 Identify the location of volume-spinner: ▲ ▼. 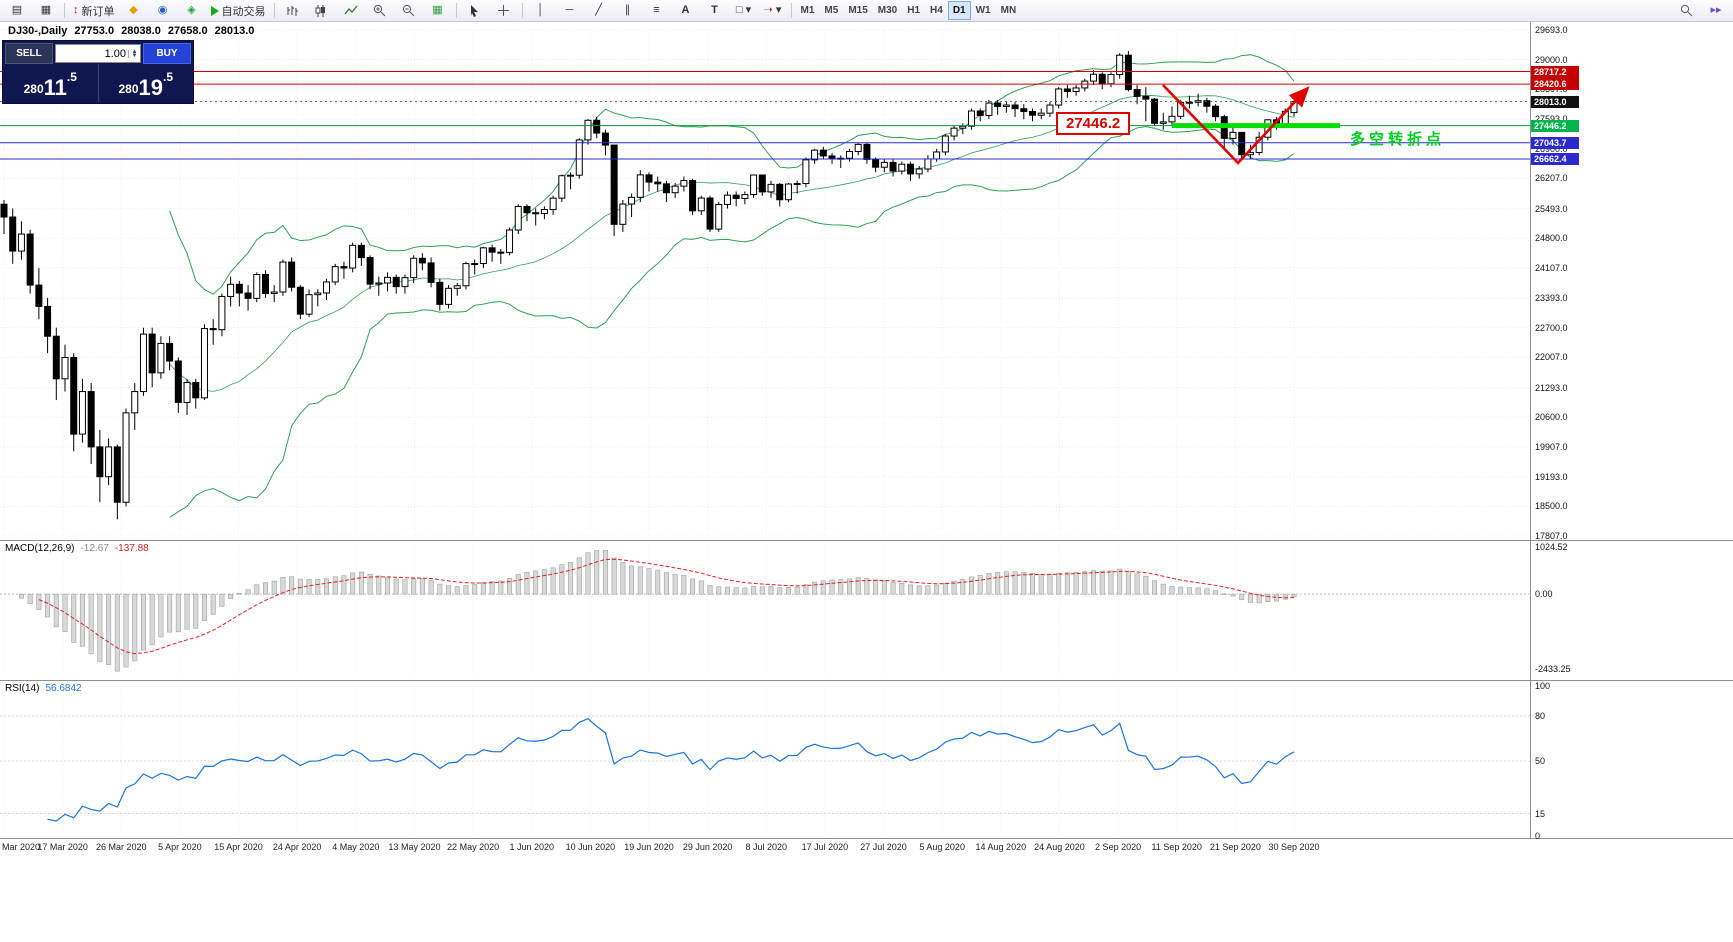
(134, 54).